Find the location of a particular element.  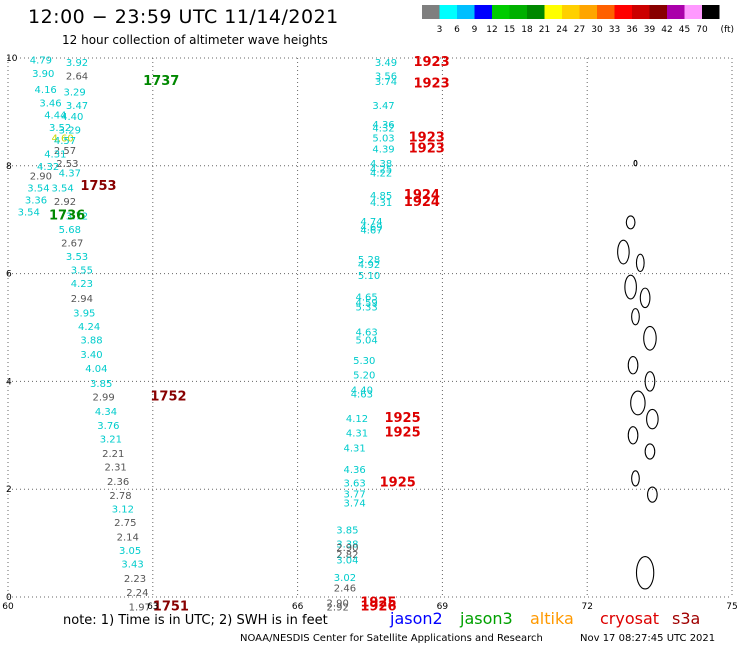

wave-height-label: 3.40 is located at coordinates (91, 355).